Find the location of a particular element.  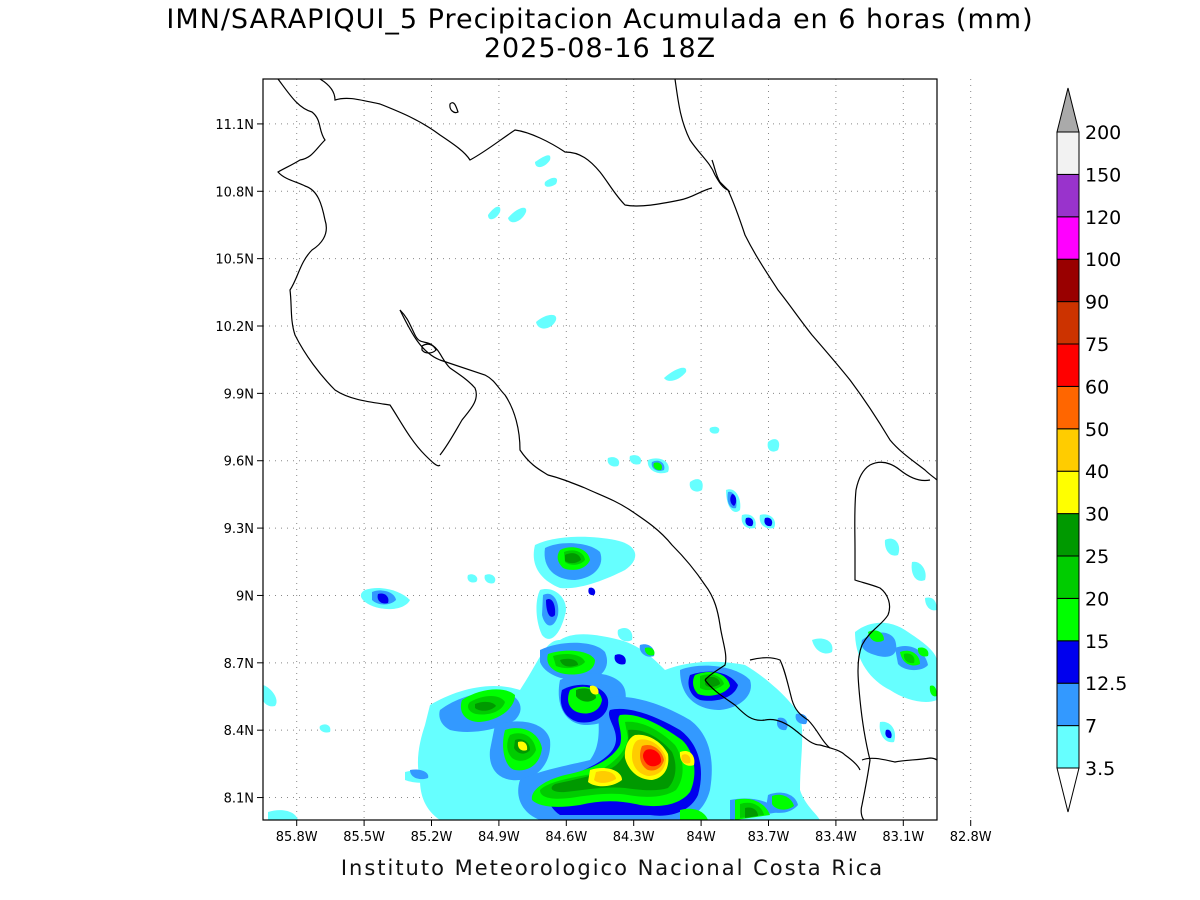

lon-tick-label: 85.2W is located at coordinates (432, 837).